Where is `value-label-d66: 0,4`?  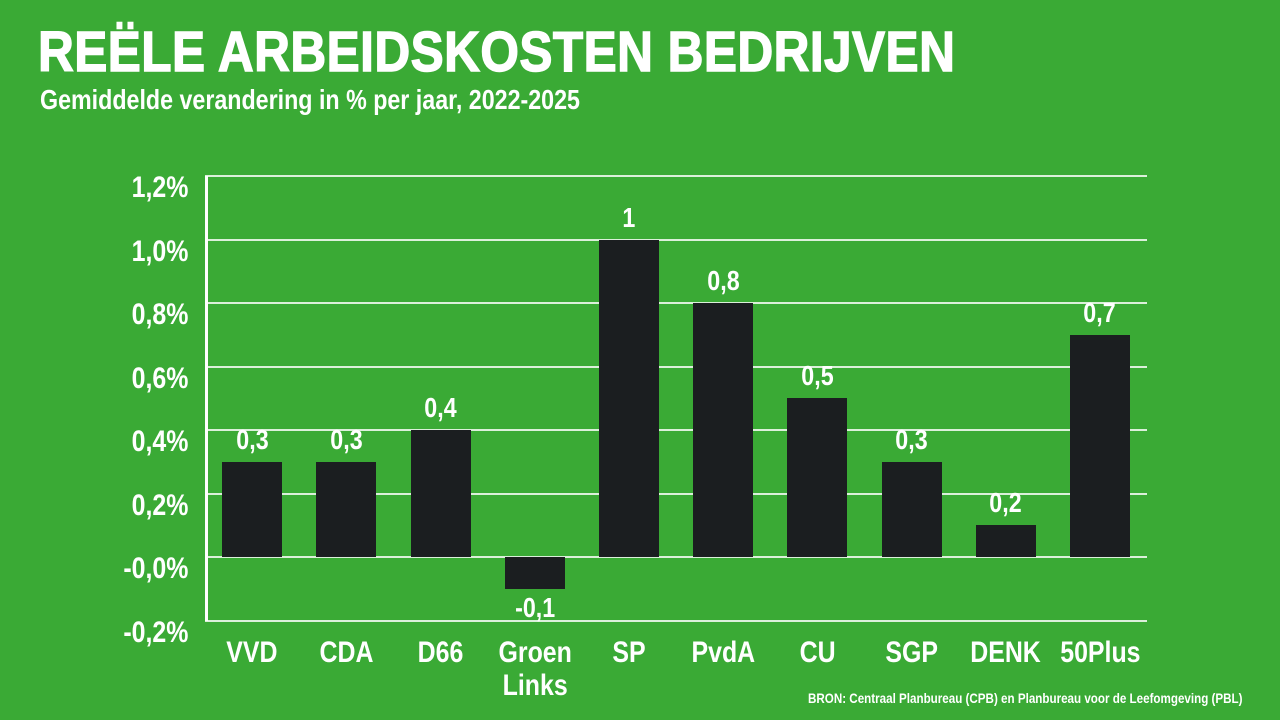
value-label-d66: 0,4 is located at coordinates (440, 408).